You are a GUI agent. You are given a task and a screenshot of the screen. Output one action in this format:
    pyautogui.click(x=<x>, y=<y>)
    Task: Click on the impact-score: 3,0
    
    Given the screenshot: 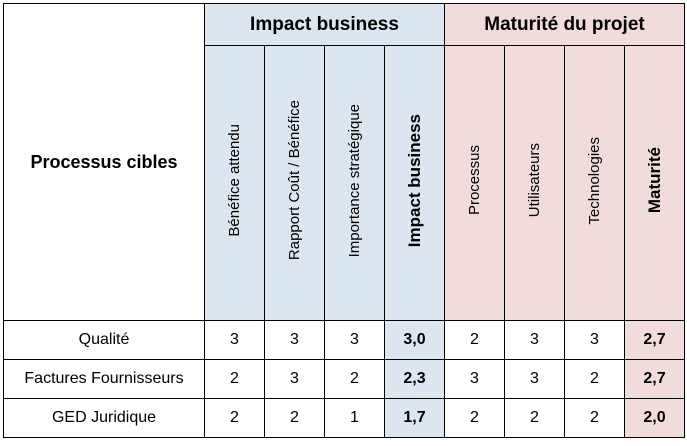 What is the action you would take?
    pyautogui.click(x=414, y=340)
    